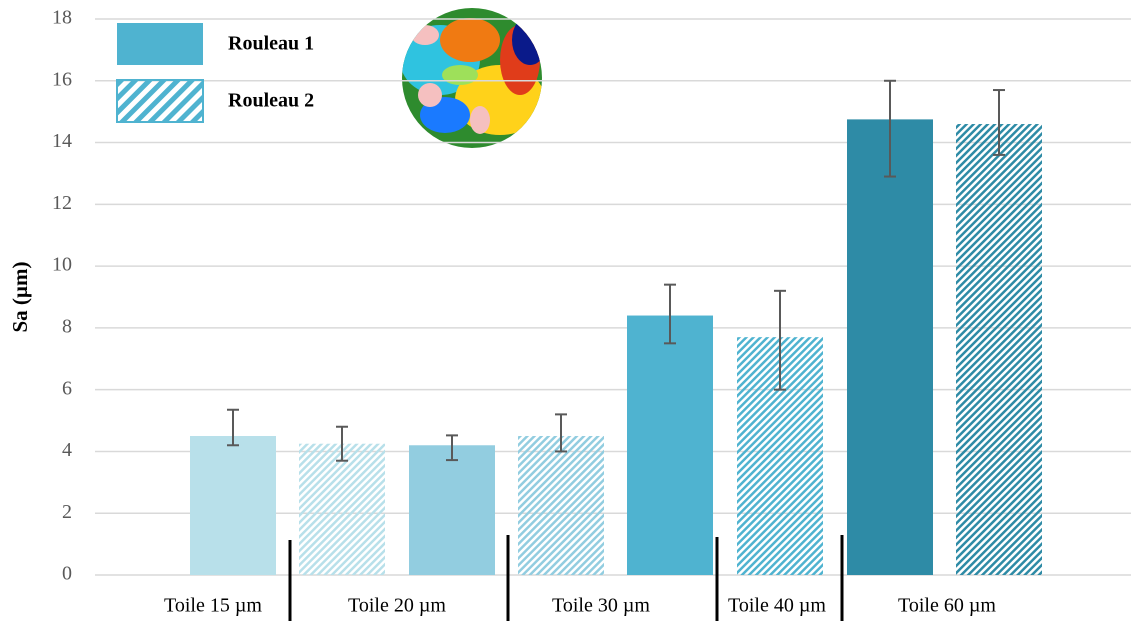  What do you see at coordinates (67, 326) in the screenshot?
I see `y-tick-label: 8` at bounding box center [67, 326].